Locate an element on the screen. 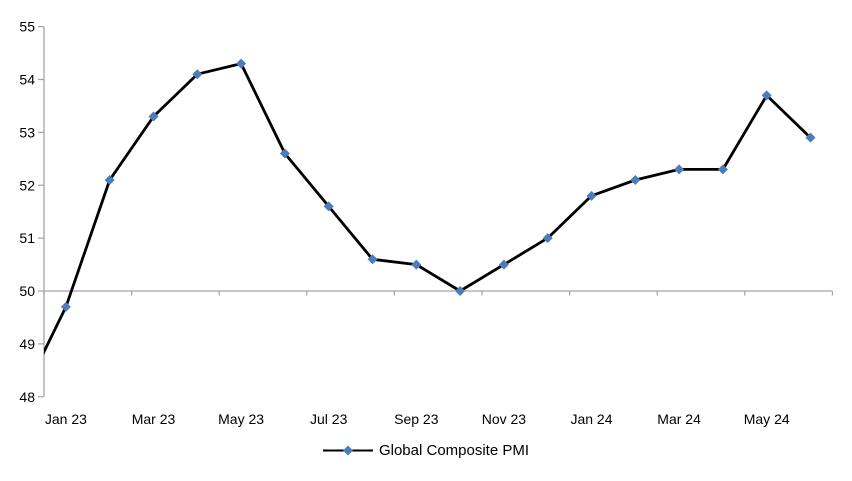  legend-line-diamond-icon is located at coordinates (347, 450).